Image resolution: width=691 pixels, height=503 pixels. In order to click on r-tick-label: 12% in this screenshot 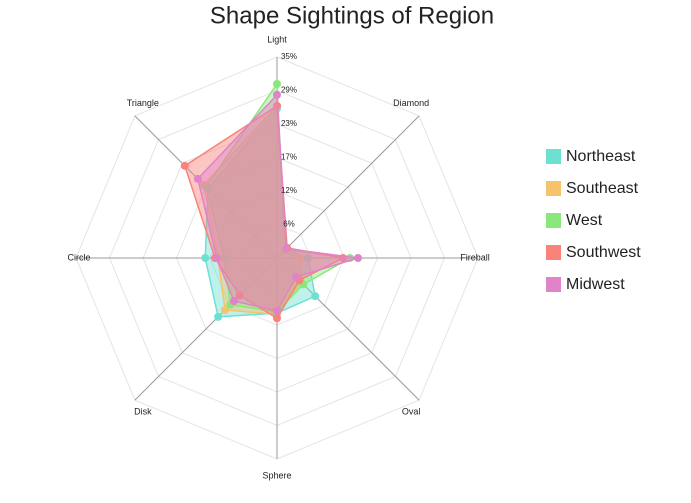, I will do `click(289, 190)`.